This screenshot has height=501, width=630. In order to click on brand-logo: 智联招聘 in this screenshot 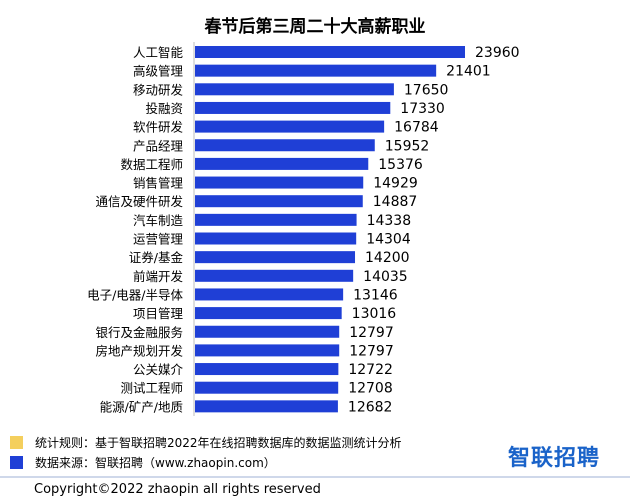, I will do `click(554, 458)`.